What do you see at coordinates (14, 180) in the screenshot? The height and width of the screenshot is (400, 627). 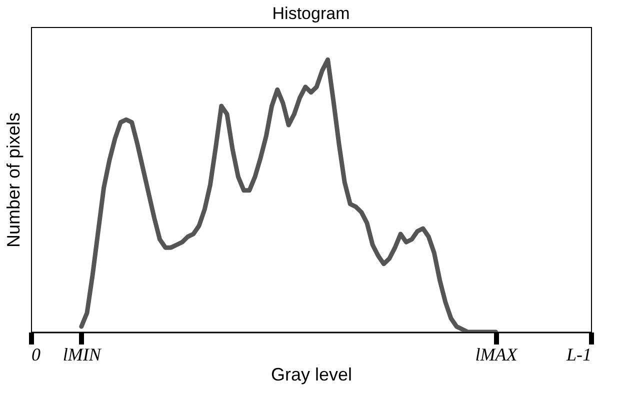 I see `y-axis-title: Number of pixels` at bounding box center [14, 180].